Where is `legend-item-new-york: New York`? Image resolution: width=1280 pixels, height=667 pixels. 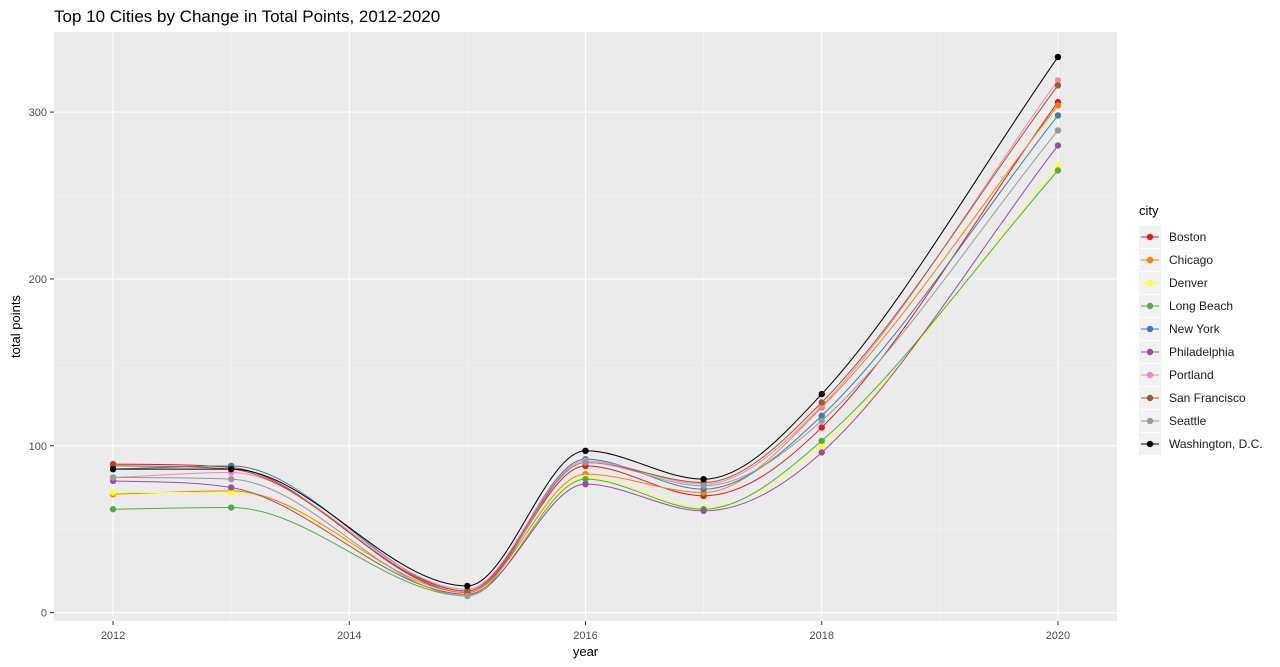 legend-item-new-york: New York is located at coordinates (1180, 329).